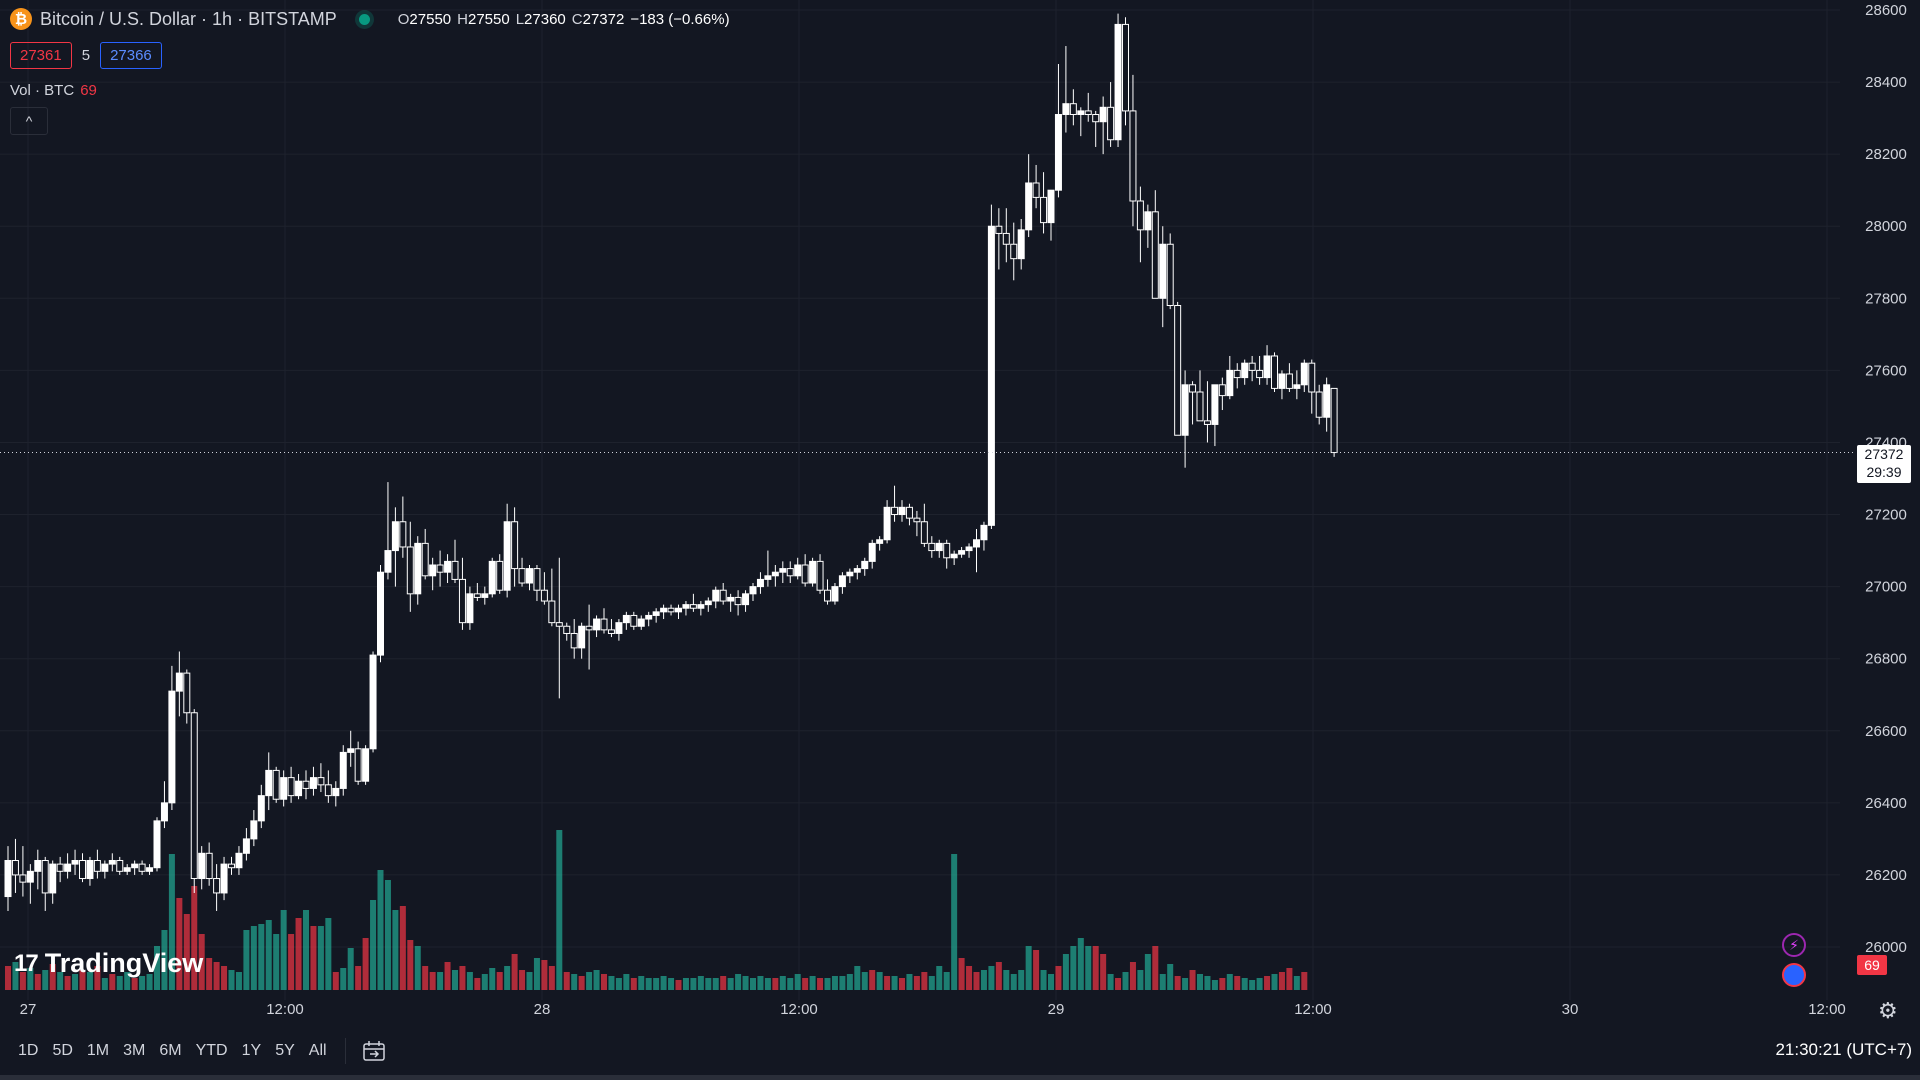 Image resolution: width=1920 pixels, height=1080 pixels. Describe the element at coordinates (134, 1050) in the screenshot. I see `range-3m-button: 3M` at that location.